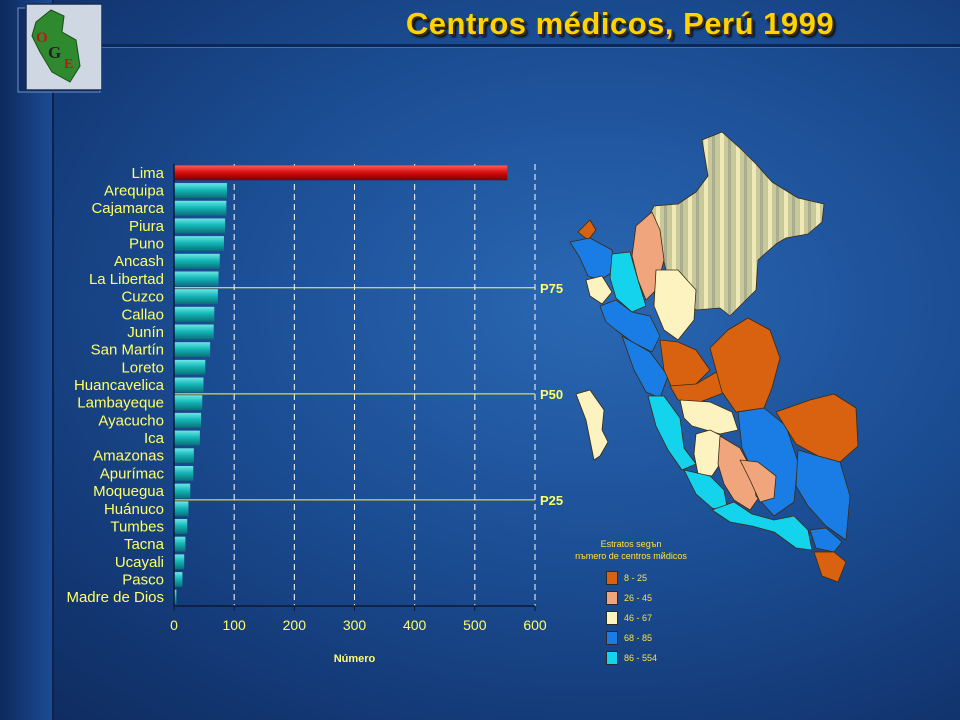  I want to click on category-label: Callao, so click(142, 314).